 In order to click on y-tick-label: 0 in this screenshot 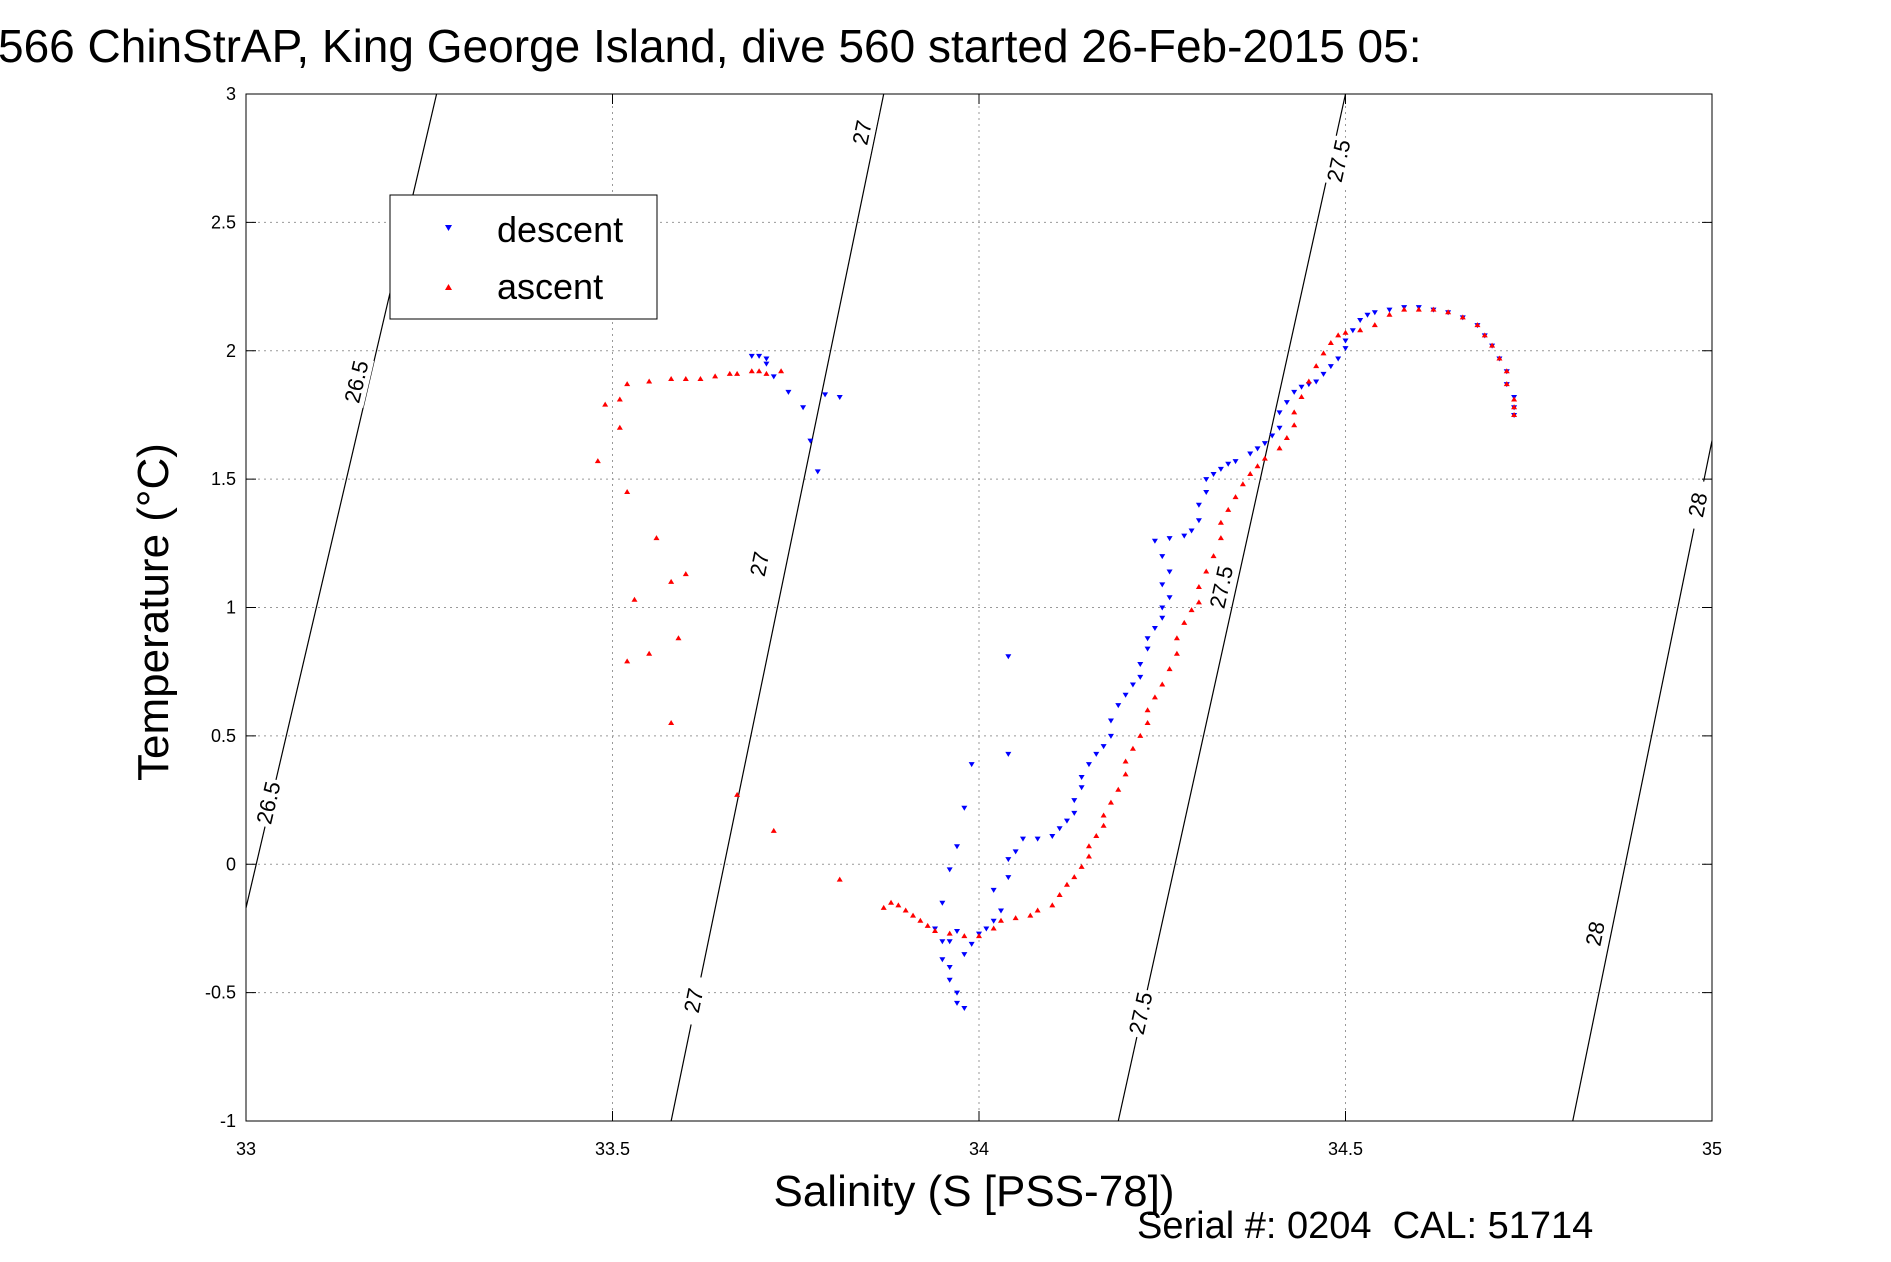, I will do `click(231, 864)`.